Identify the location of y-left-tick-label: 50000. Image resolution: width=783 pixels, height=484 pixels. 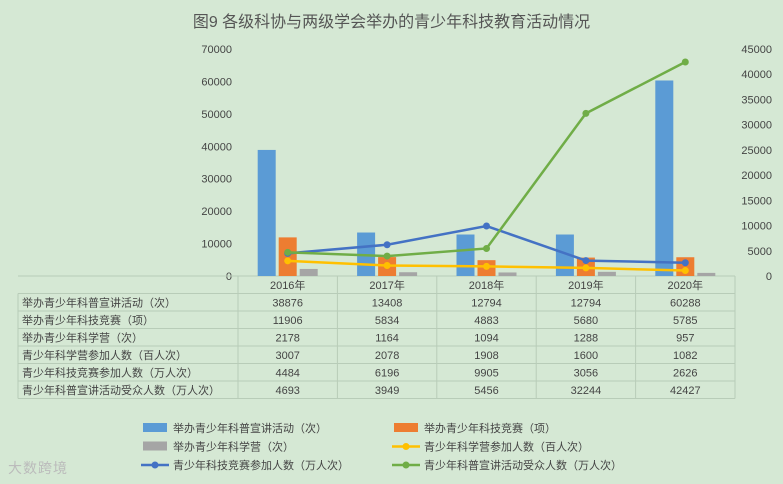
(216, 115).